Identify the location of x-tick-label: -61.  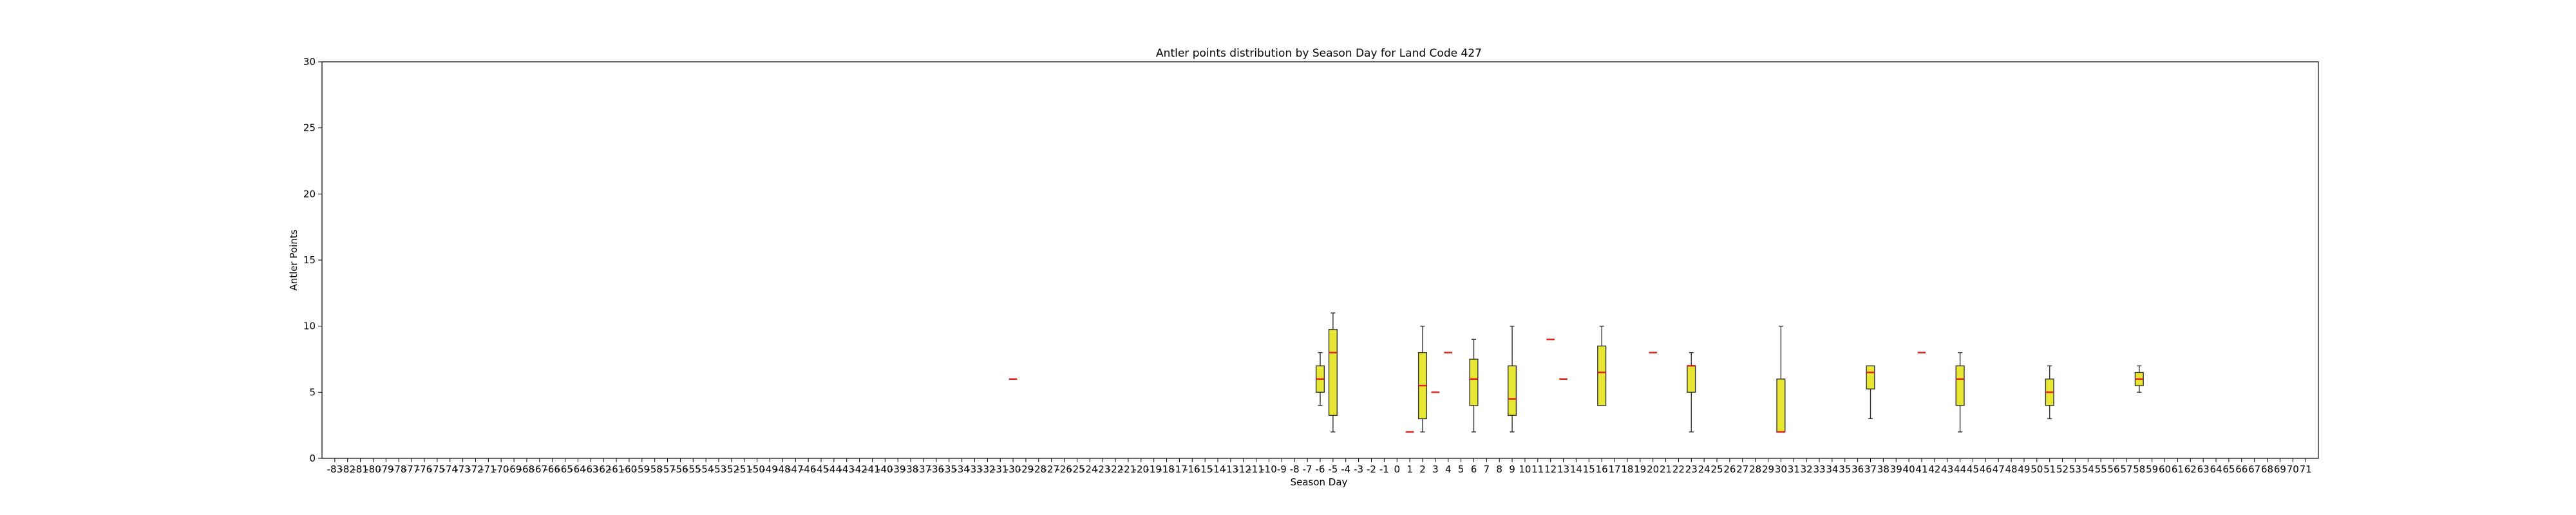
(617, 470).